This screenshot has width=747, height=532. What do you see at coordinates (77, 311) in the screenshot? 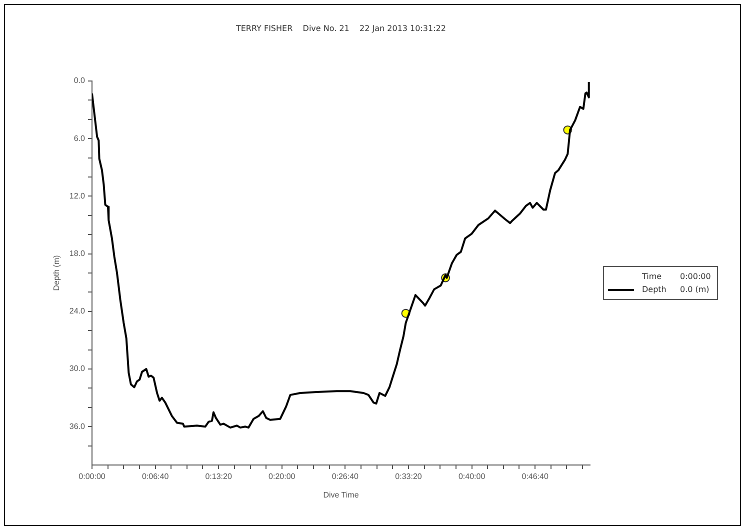
I see `y-tick-label: 24.0` at bounding box center [77, 311].